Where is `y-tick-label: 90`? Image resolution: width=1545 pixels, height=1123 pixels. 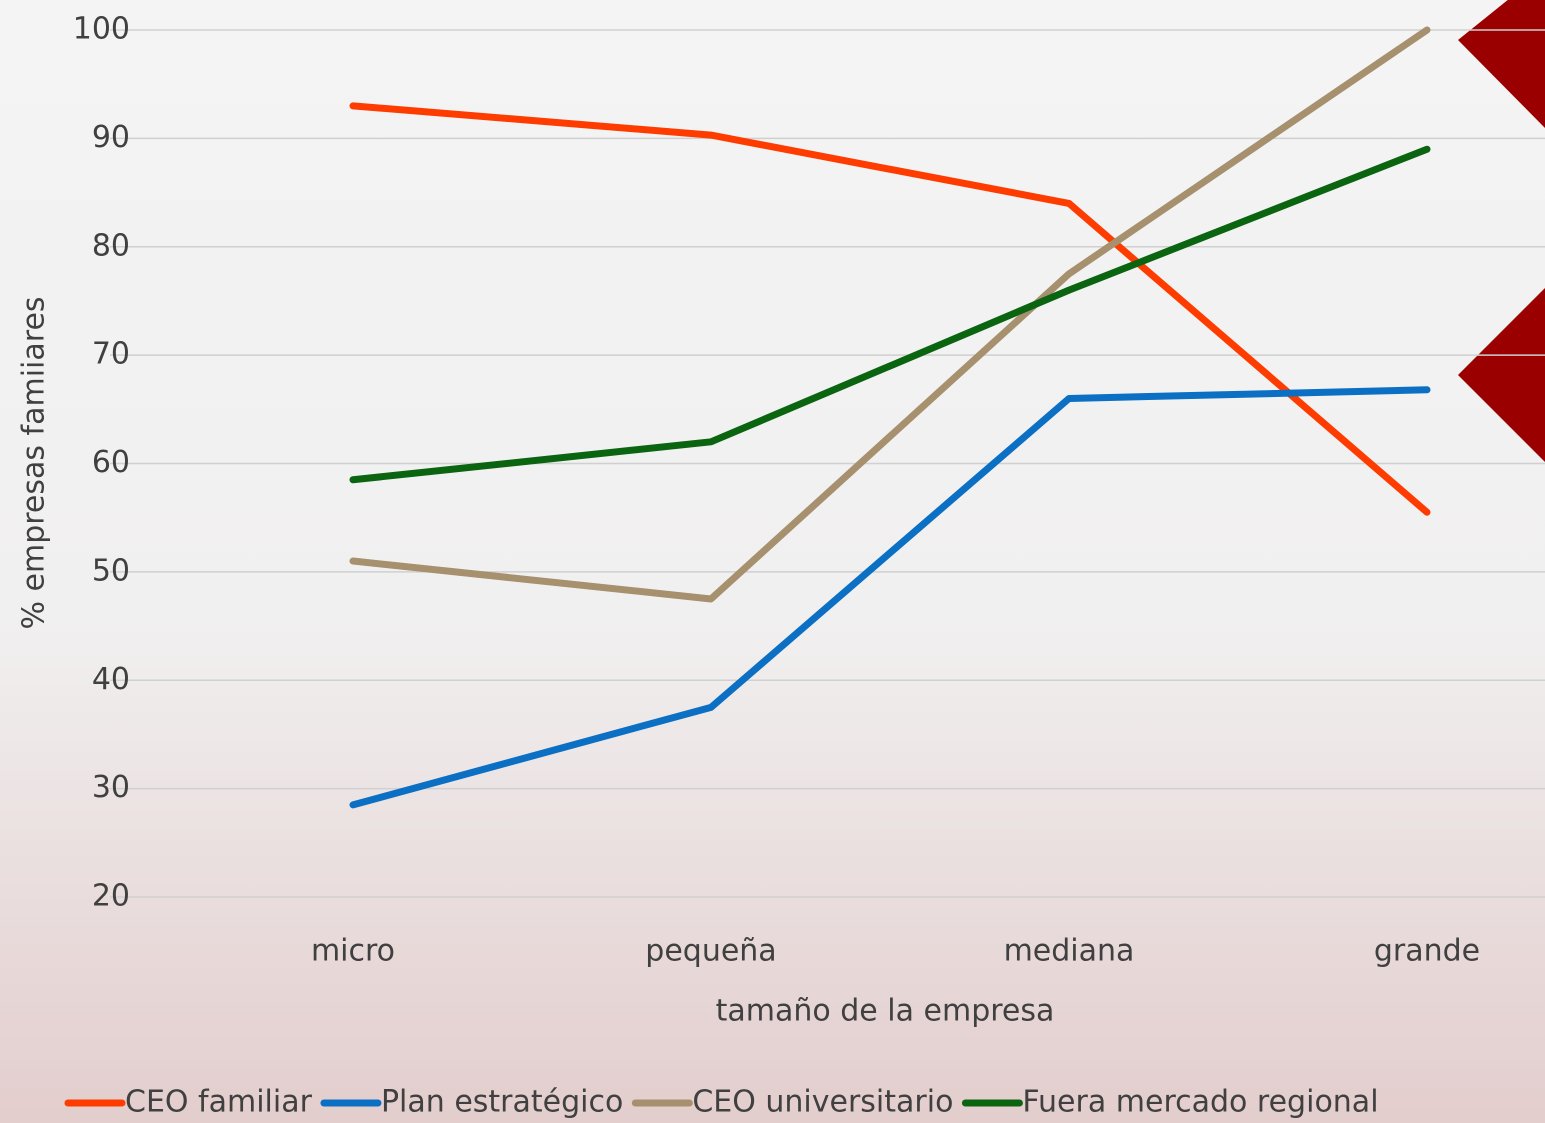
y-tick-label: 90 is located at coordinates (111, 137).